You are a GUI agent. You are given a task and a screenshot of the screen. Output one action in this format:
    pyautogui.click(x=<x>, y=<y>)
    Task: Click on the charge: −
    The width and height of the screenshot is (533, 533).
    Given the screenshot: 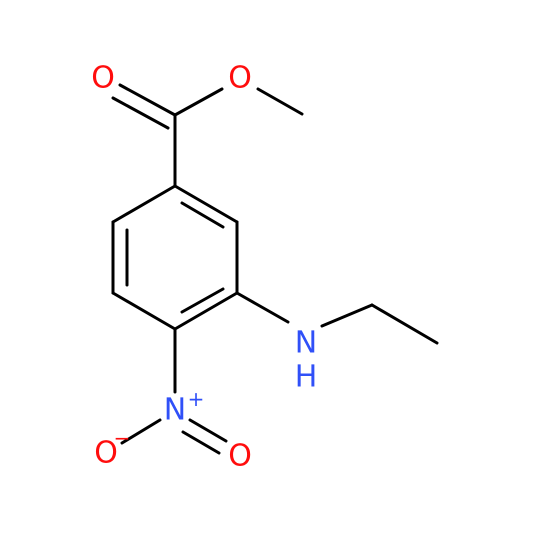 What is the action you would take?
    pyautogui.click(x=122, y=438)
    